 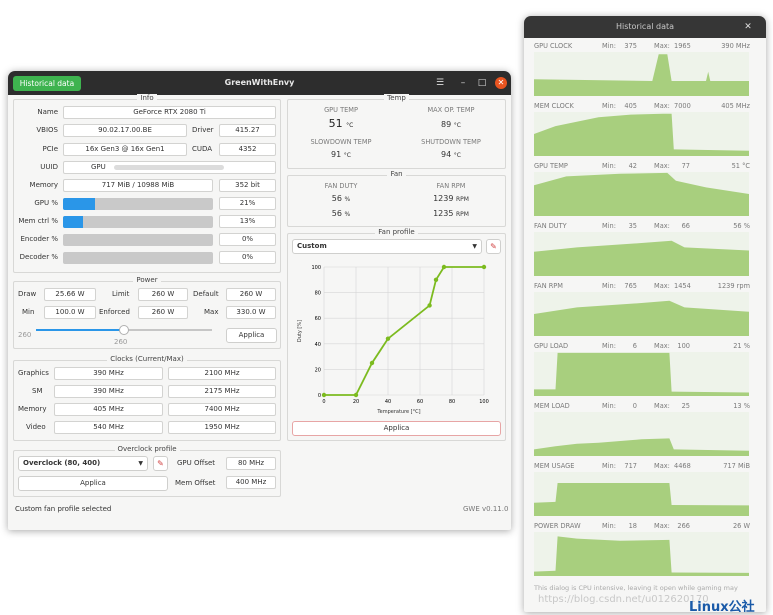 I want to click on max-label: Max, so click(x=211, y=312).